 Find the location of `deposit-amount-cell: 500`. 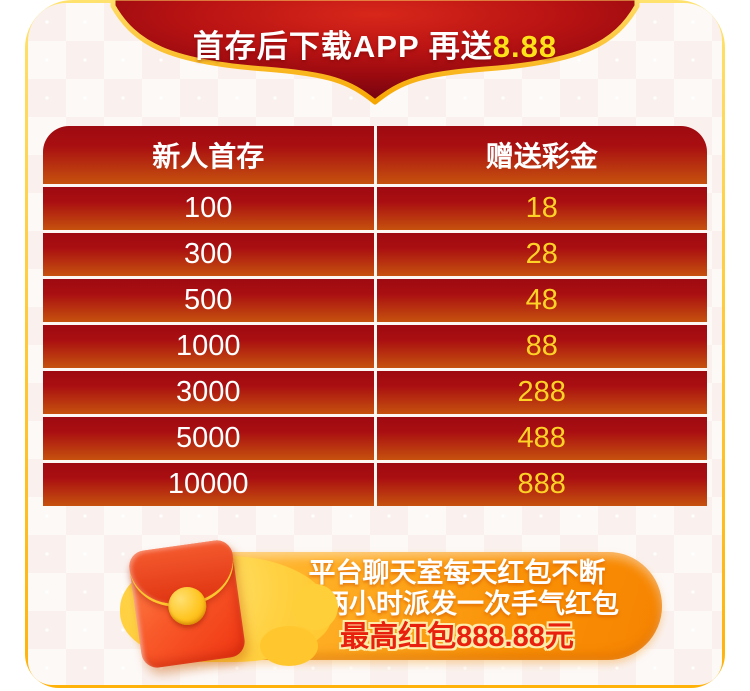

deposit-amount-cell: 500 is located at coordinates (208, 300).